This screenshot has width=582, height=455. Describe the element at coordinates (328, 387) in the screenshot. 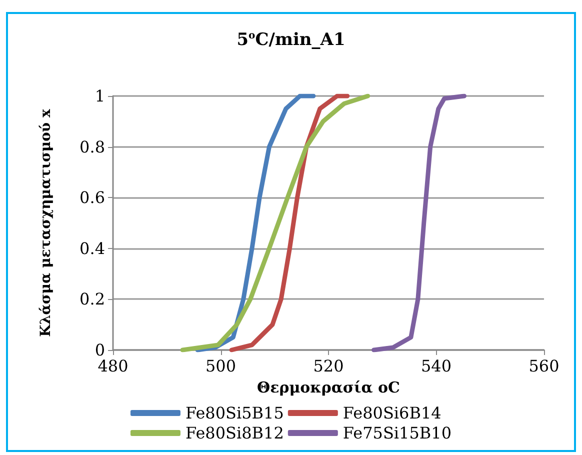

I see `x-axis-title: Θερμοκρασία oC` at that location.